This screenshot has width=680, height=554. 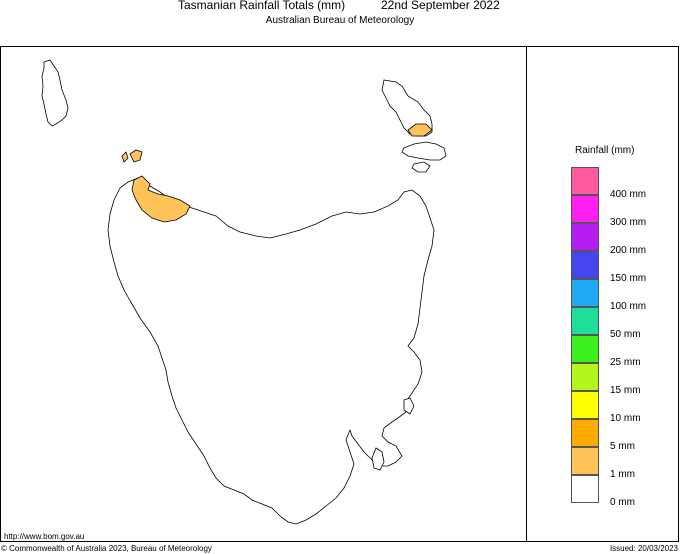 What do you see at coordinates (628, 278) in the screenshot?
I see `legend-label: 150 mm` at bounding box center [628, 278].